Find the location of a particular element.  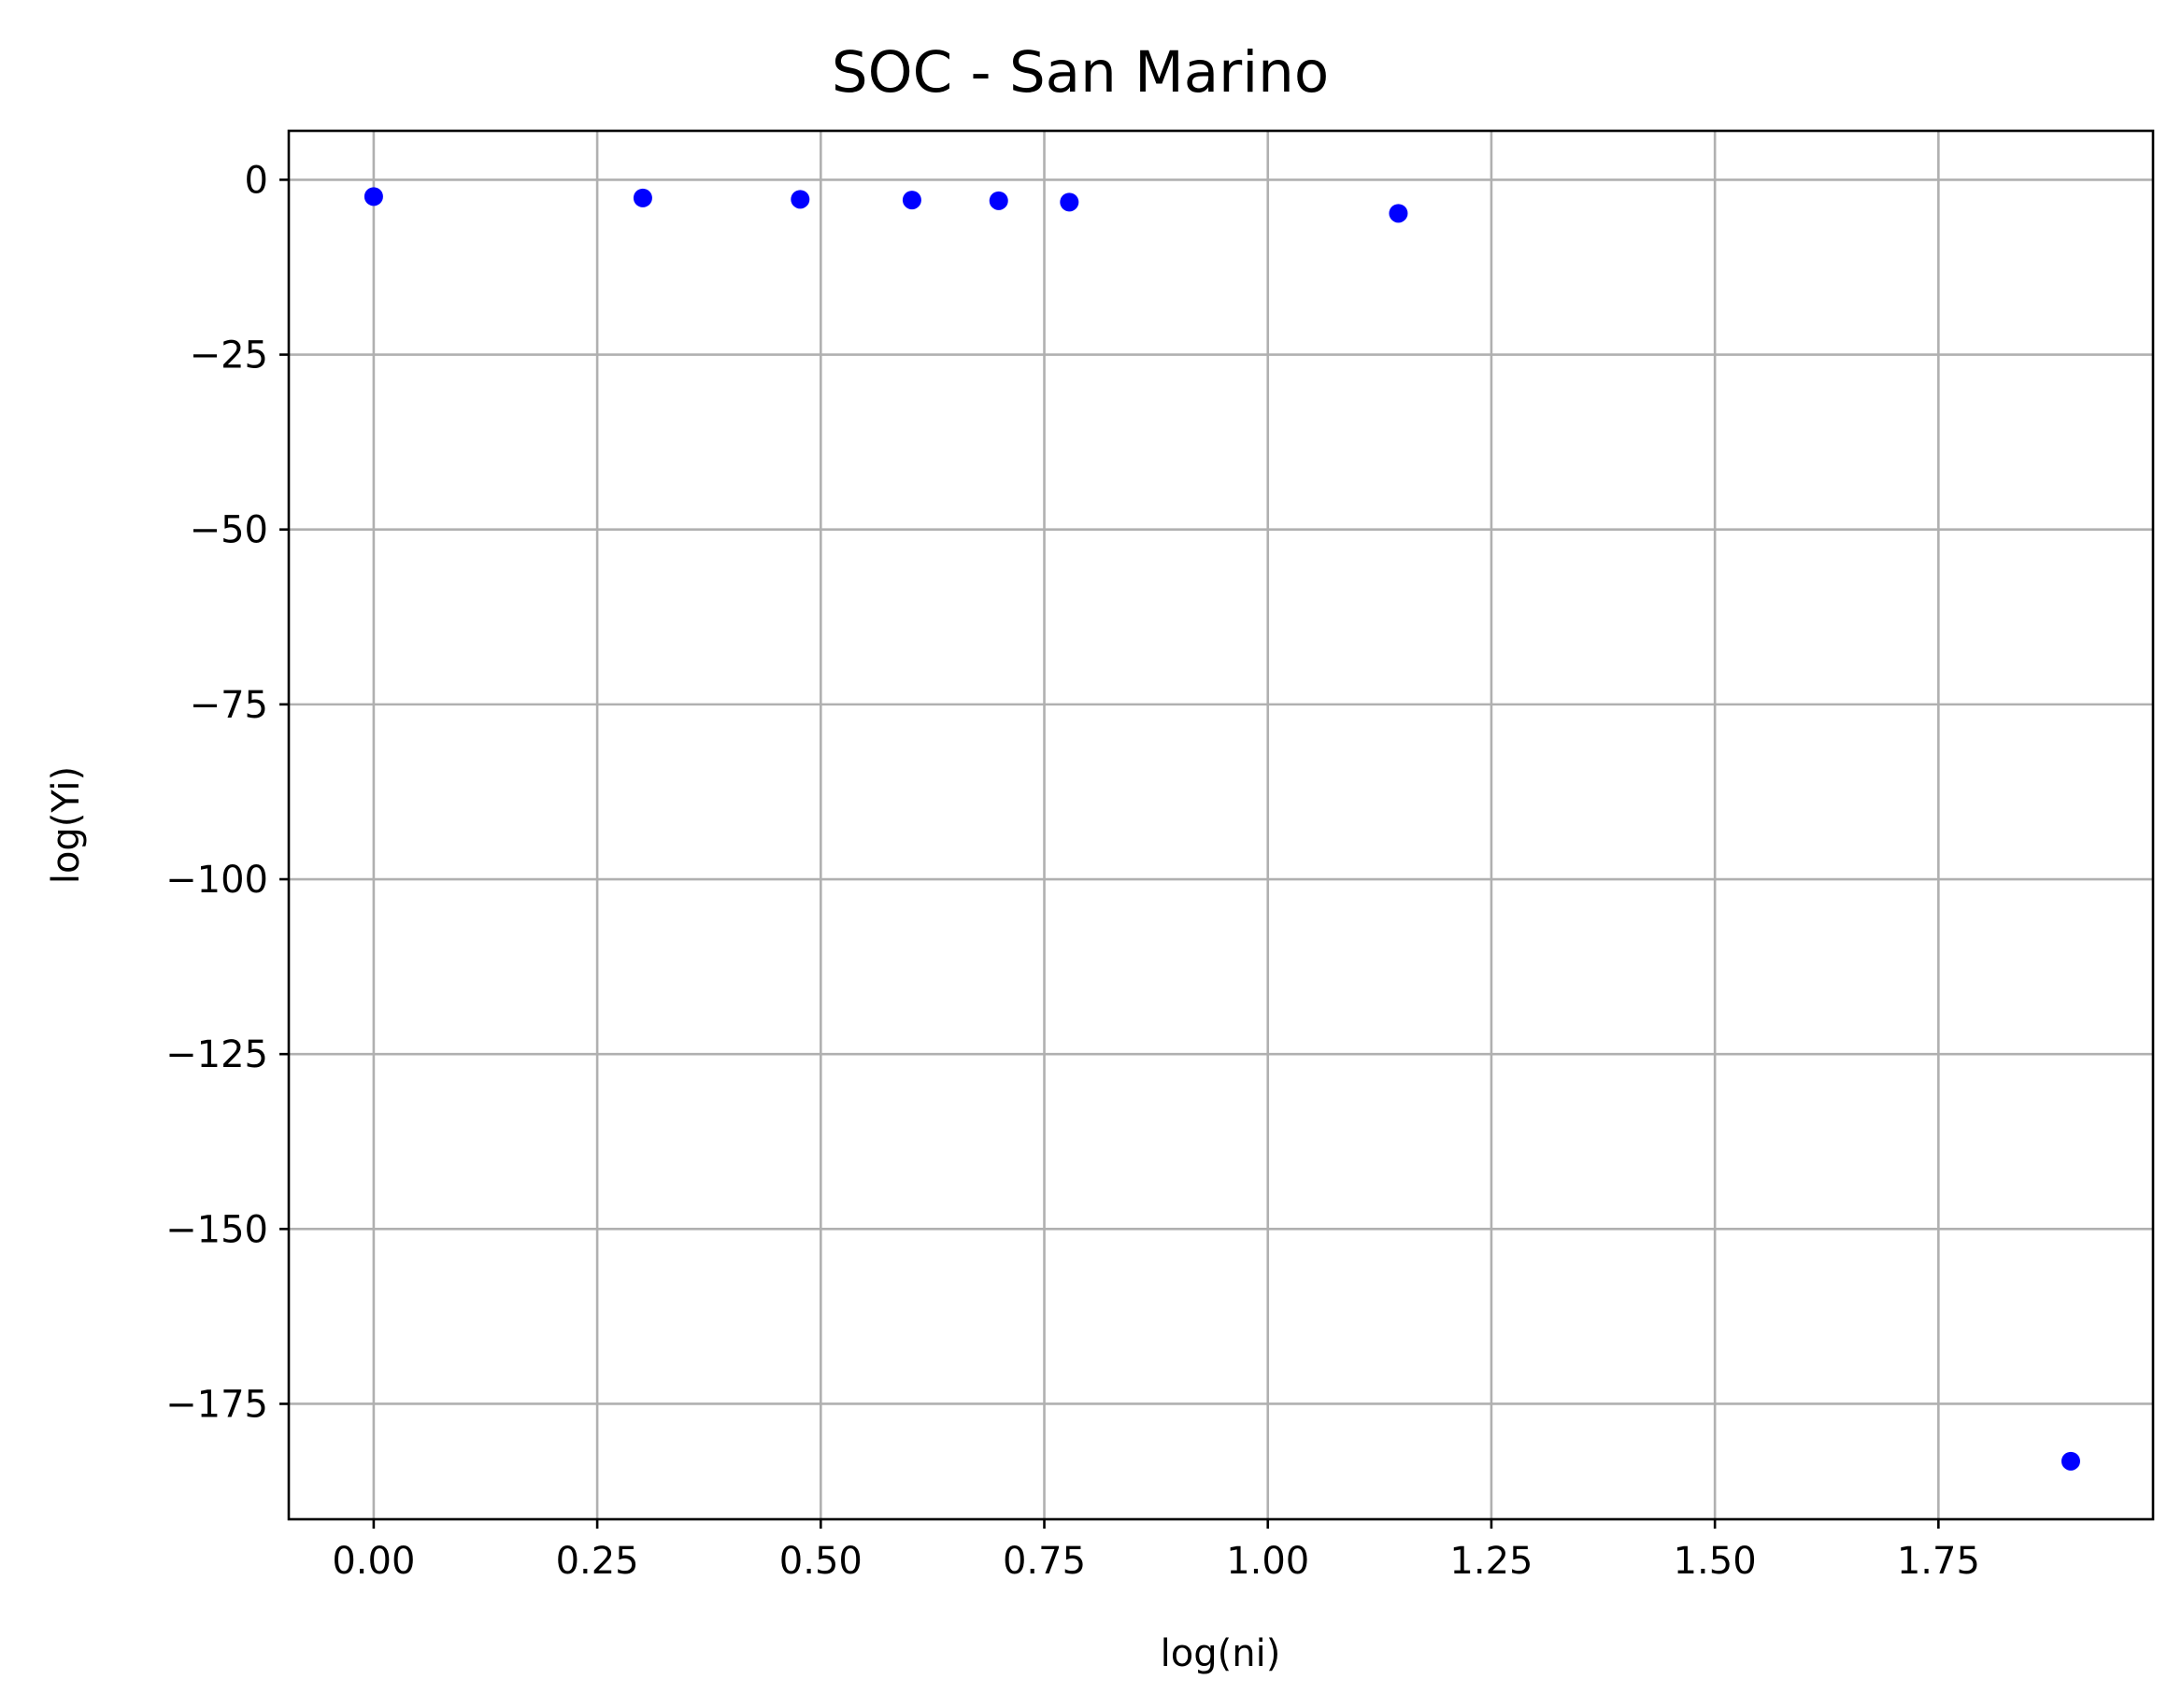

x-tick-label: 1.75 is located at coordinates (1938, 1561).